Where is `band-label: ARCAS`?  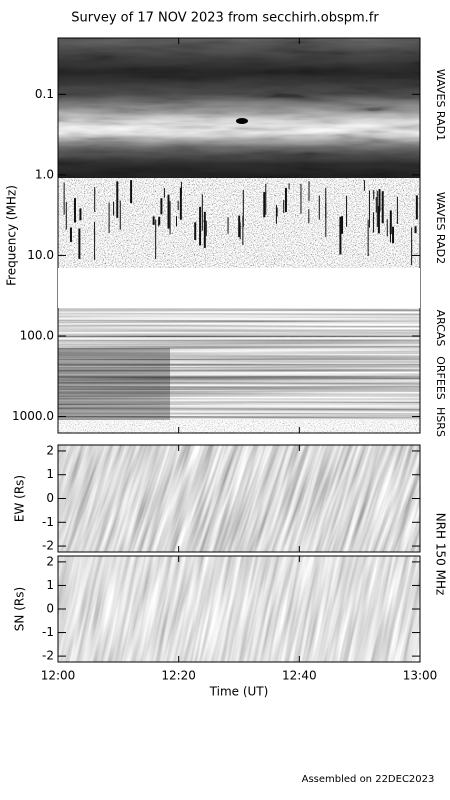 band-label: ARCAS is located at coordinates (440, 328).